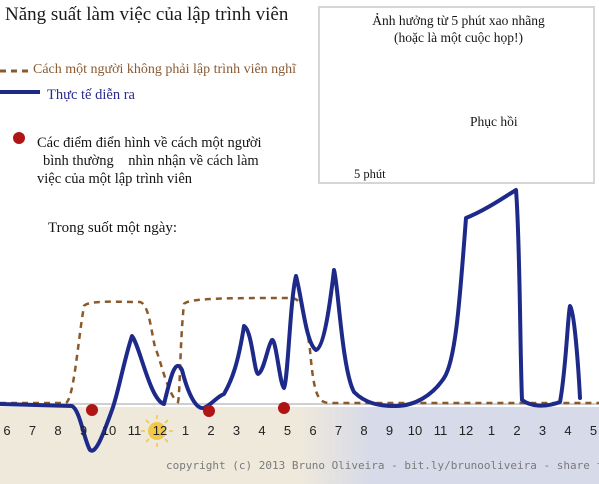 The height and width of the screenshot is (484, 599). Describe the element at coordinates (458, 20) in the screenshot. I see `inset-title-line: Ảnh hưởng từ 5 phút xao nhãng` at that location.